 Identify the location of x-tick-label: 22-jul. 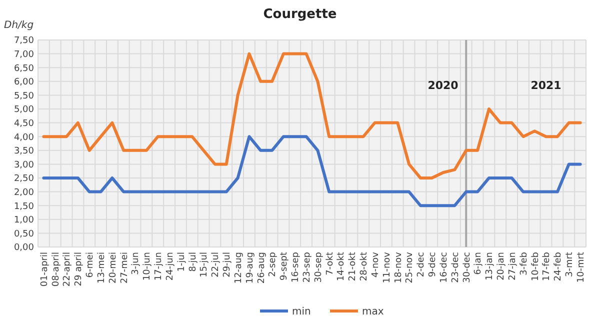
(216, 265).